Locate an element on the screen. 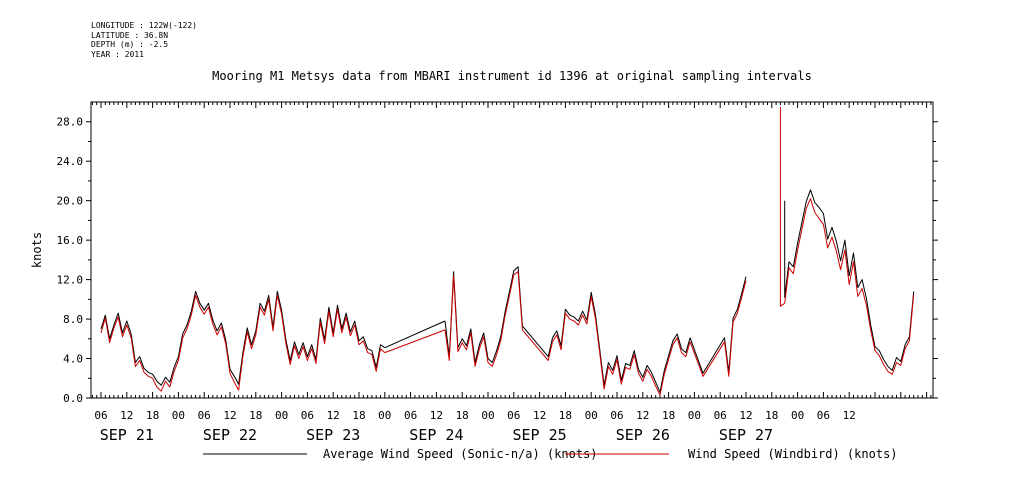 The width and height of the screenshot is (1009, 504). x-day-label: SEP 26 is located at coordinates (643, 435).